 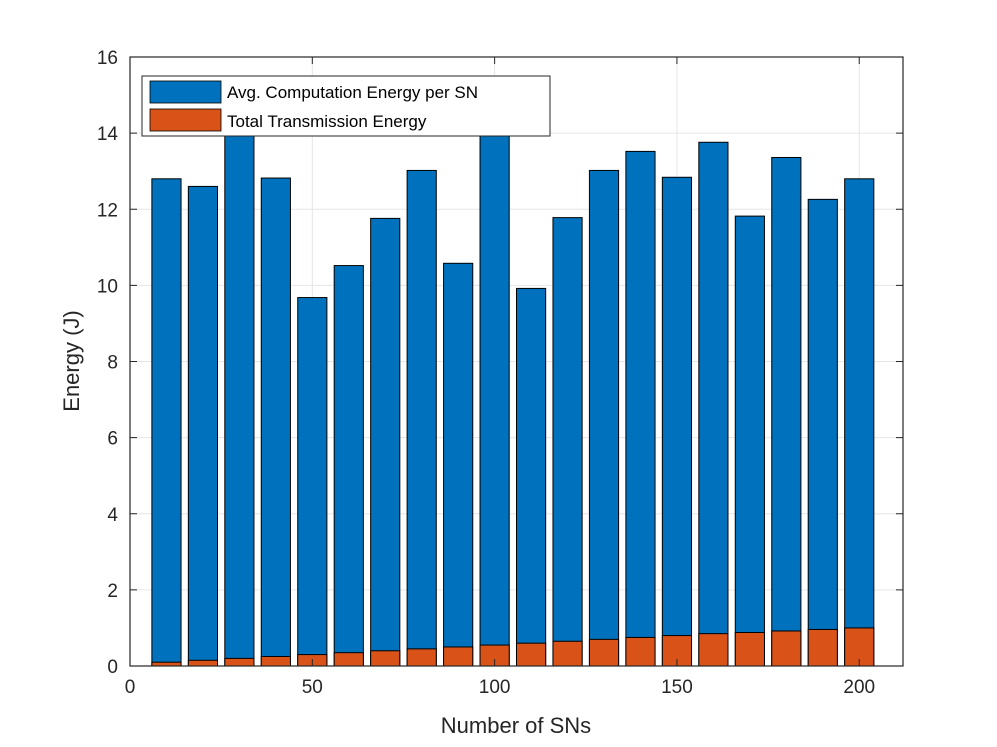 I want to click on x-tick-label: 150, so click(x=677, y=687).